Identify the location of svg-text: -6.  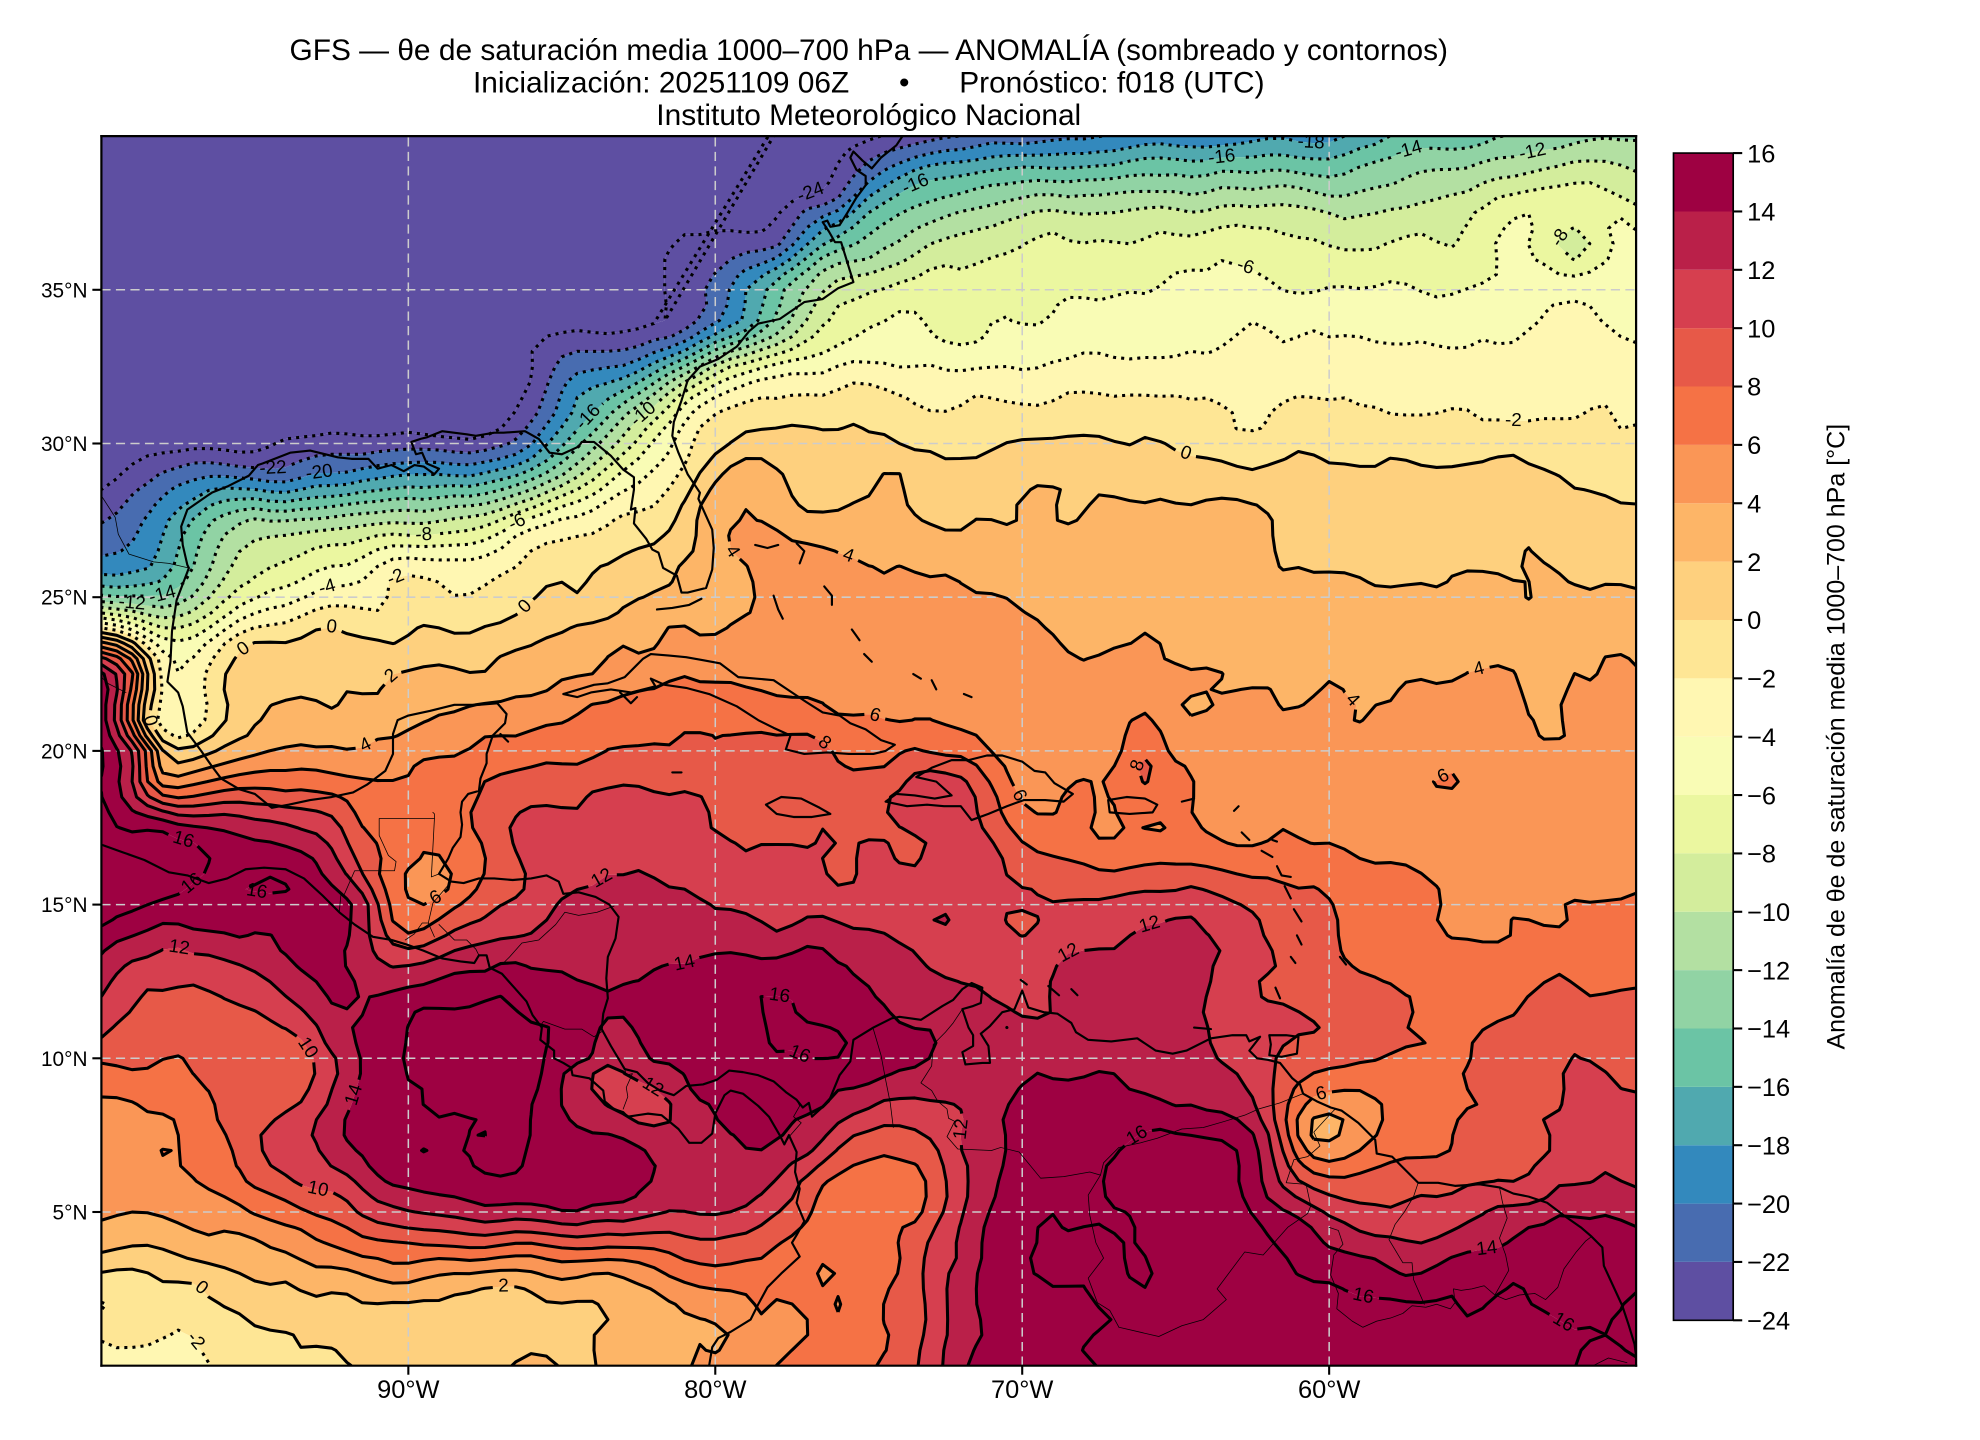
(1246, 265).